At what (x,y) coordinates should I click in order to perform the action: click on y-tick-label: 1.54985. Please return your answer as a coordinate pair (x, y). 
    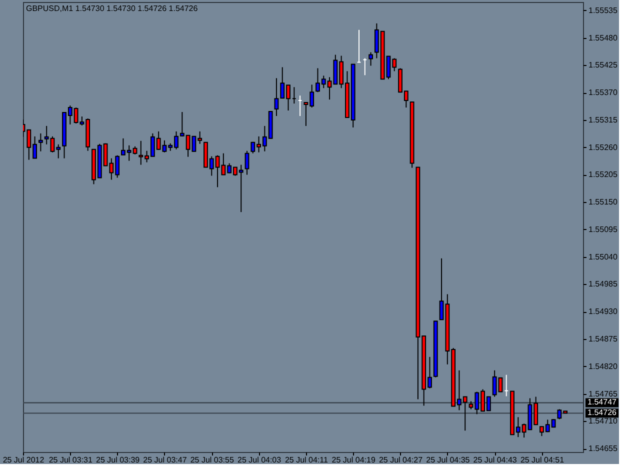
    Looking at the image, I should click on (603, 284).